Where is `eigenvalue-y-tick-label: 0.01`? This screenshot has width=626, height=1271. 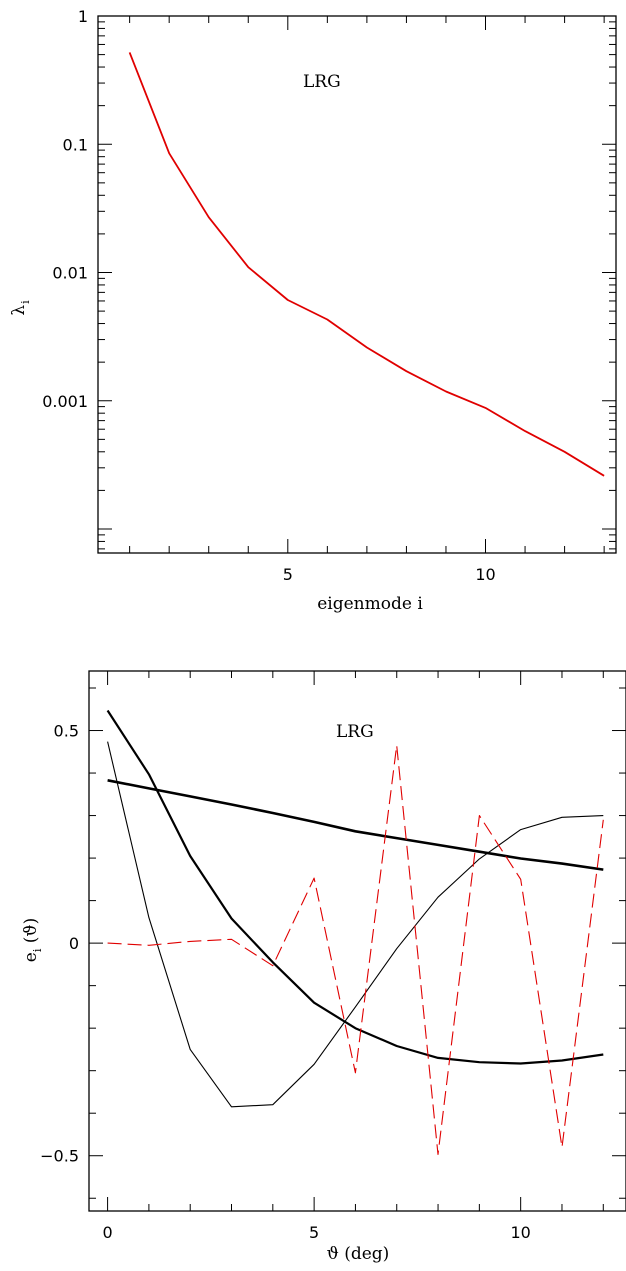
eigenvalue-y-tick-label: 0.01 is located at coordinates (70, 273).